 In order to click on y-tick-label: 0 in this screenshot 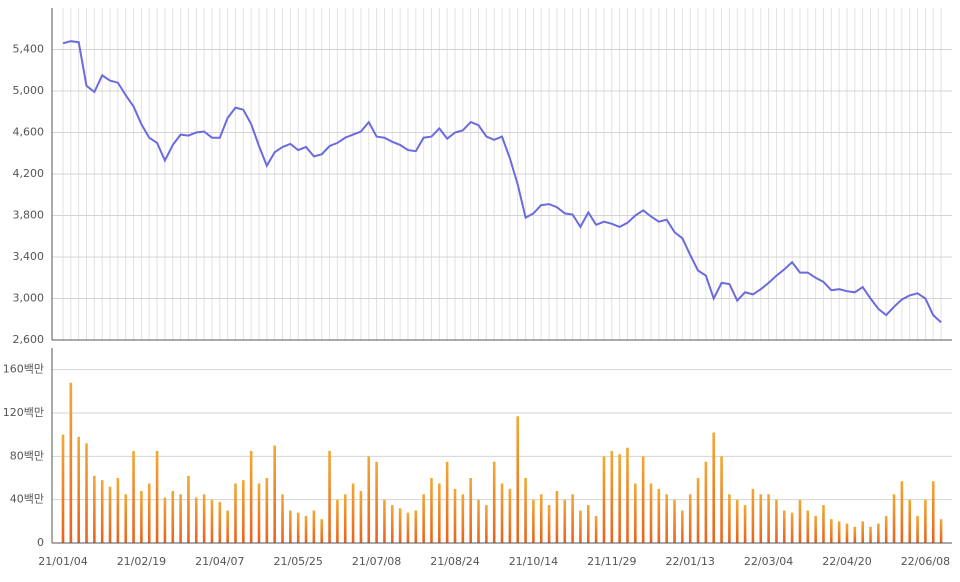, I will do `click(40, 542)`.